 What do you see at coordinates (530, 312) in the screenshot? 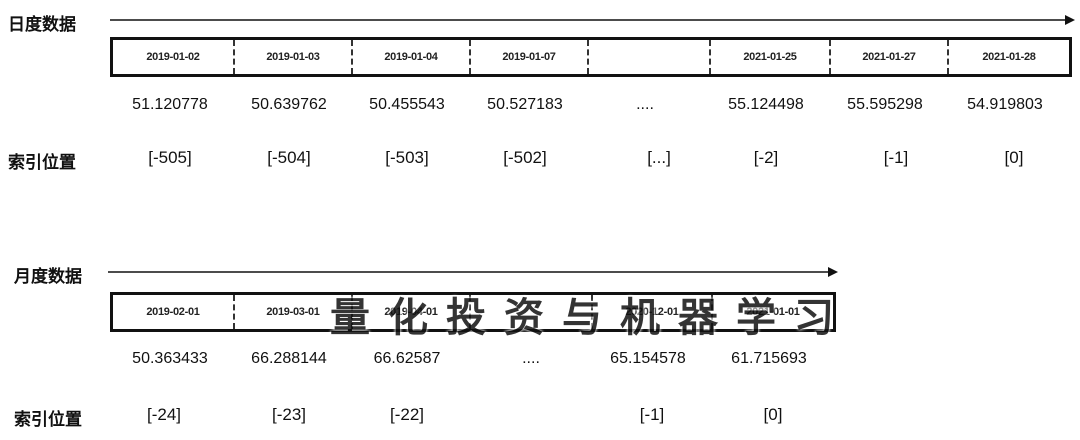
I see `monthly-date-cell-ellipsis` at bounding box center [530, 312].